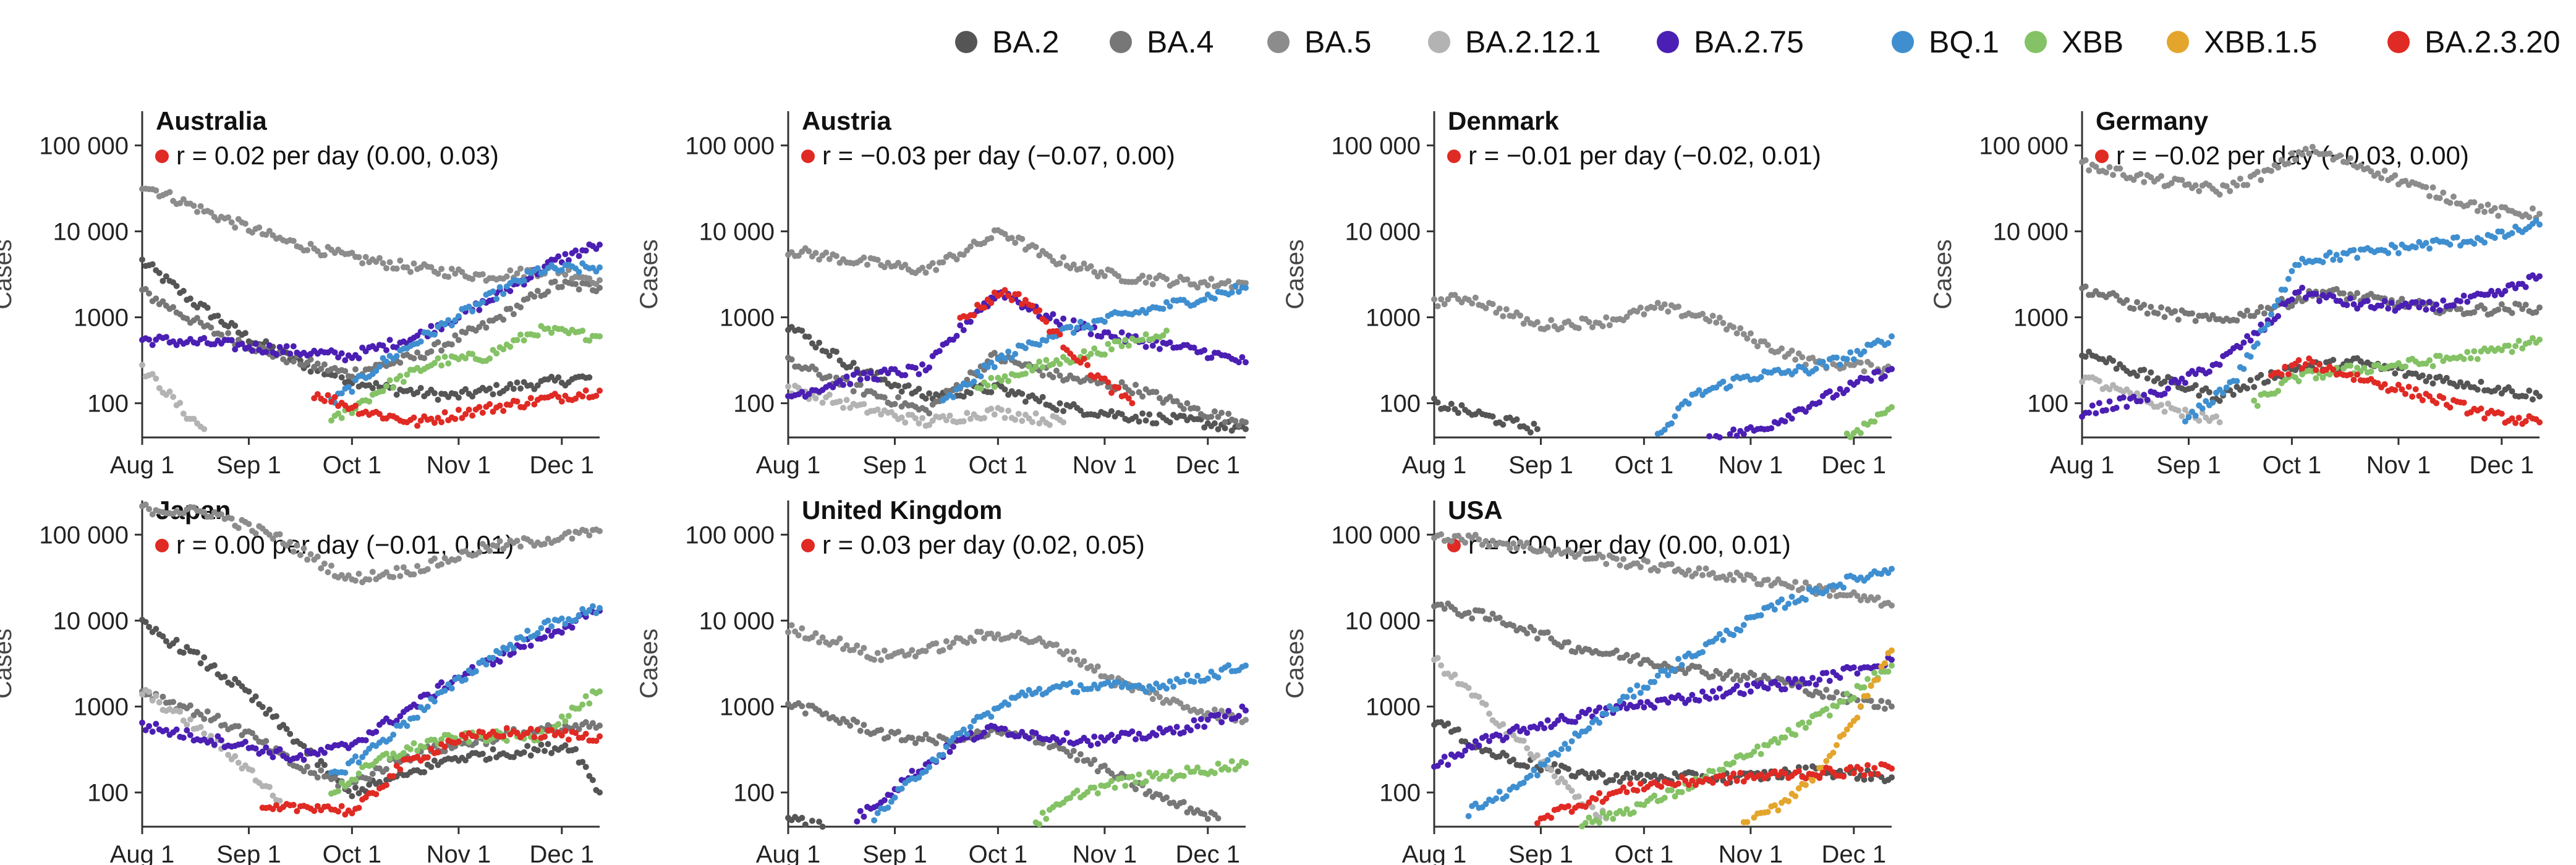 This screenshot has height=865, width=2576. What do you see at coordinates (1105, 853) in the screenshot?
I see `x-tick-label: Nov 1` at bounding box center [1105, 853].